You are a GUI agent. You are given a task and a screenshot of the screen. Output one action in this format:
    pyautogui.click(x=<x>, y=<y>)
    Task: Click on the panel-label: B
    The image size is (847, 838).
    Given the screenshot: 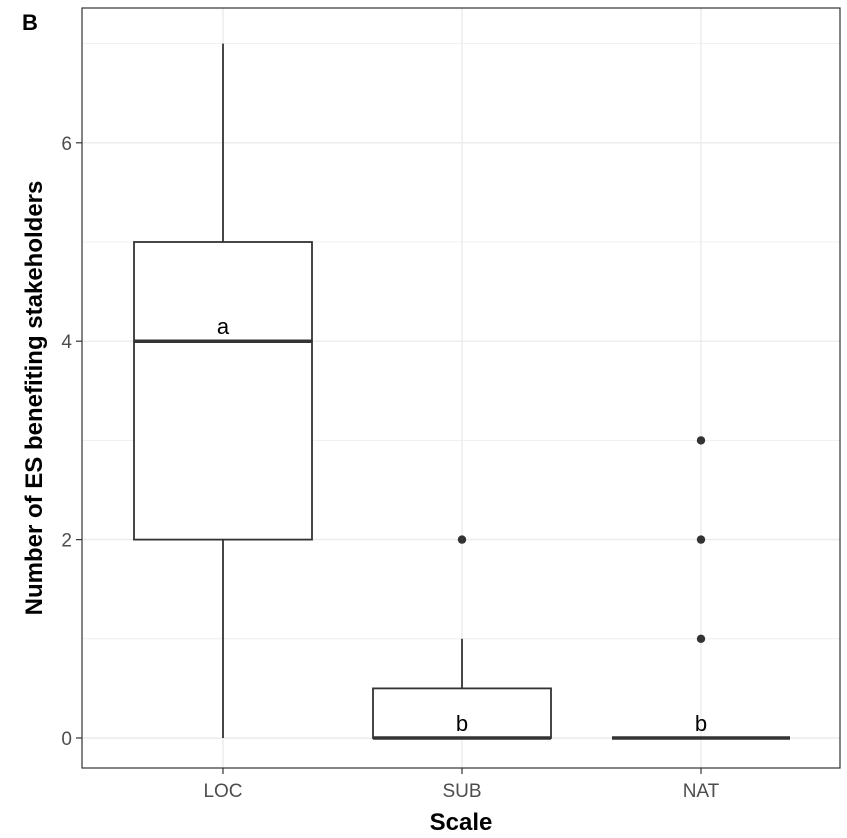 What is the action you would take?
    pyautogui.click(x=30, y=22)
    